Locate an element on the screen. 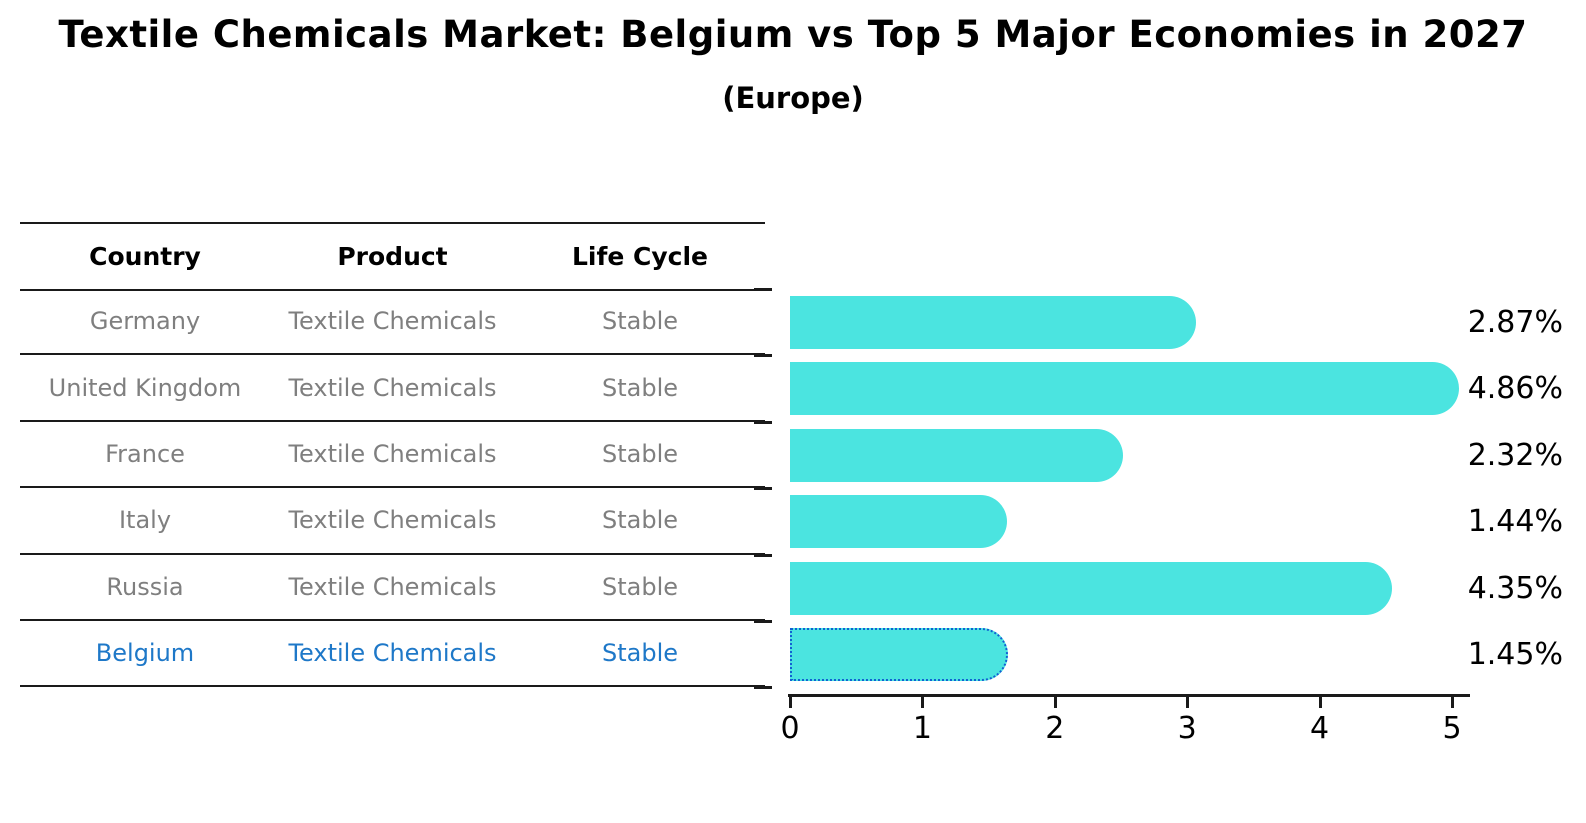 This screenshot has width=1586, height=823. x-axis-tick-label: 1 is located at coordinates (922, 728).